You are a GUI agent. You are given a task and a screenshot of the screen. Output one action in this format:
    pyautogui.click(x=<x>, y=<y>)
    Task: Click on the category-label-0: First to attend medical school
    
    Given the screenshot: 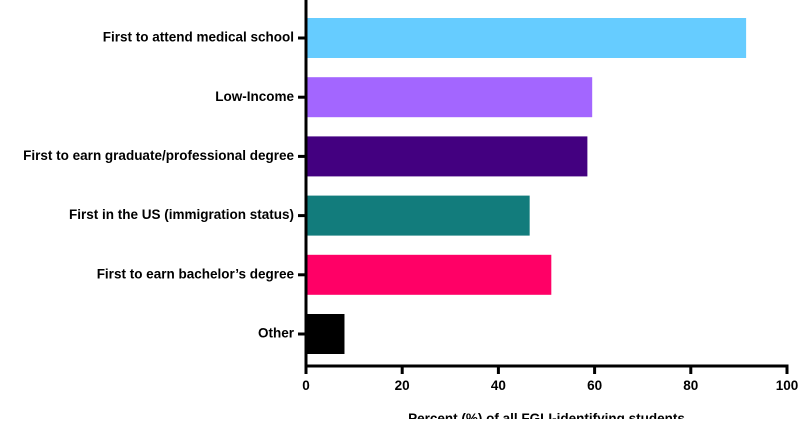 What is the action you would take?
    pyautogui.click(x=198, y=37)
    